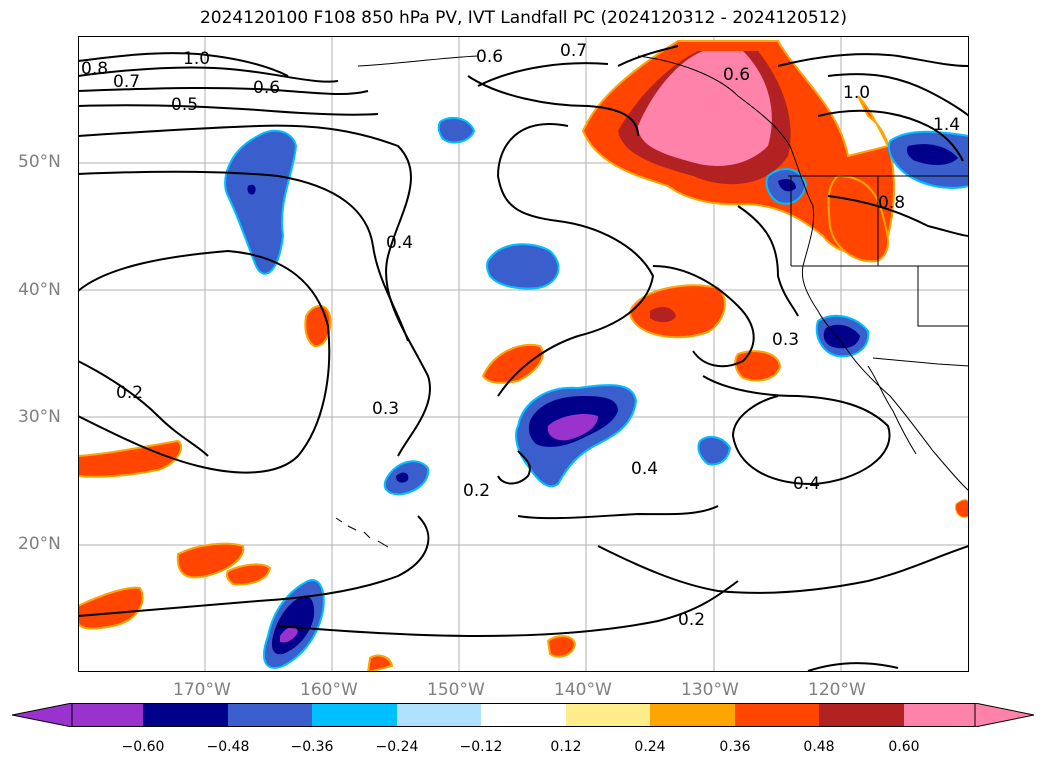  Describe the element at coordinates (39, 162) in the screenshot. I see `lat-label: 50°N` at that location.